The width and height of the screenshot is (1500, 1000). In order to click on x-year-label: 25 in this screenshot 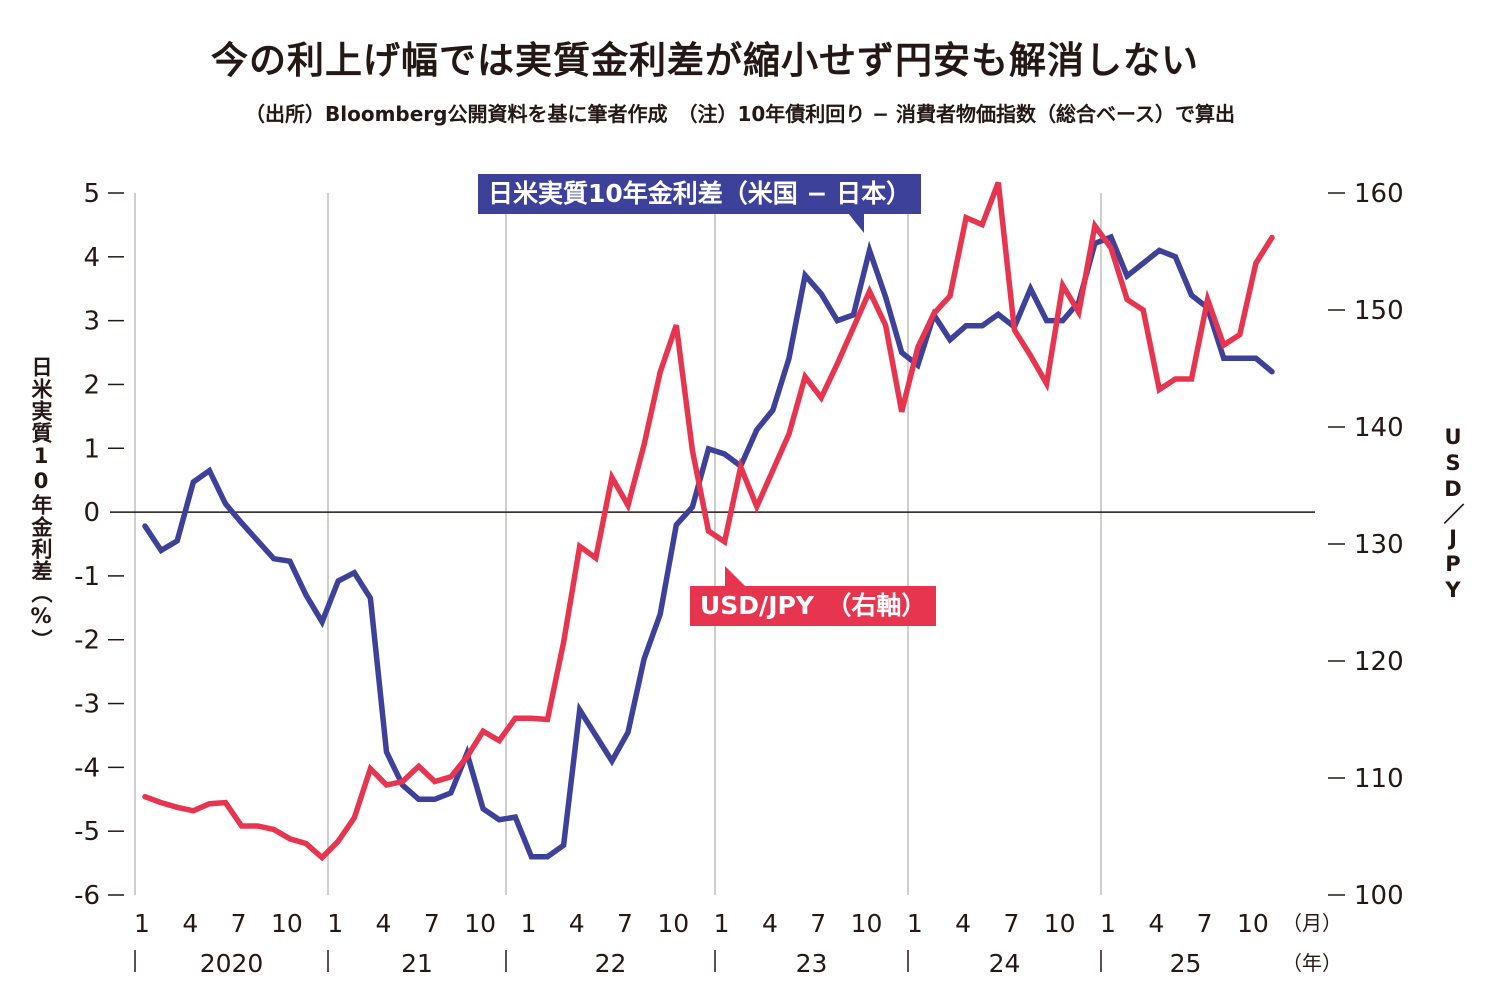, I will do `click(1186, 963)`.